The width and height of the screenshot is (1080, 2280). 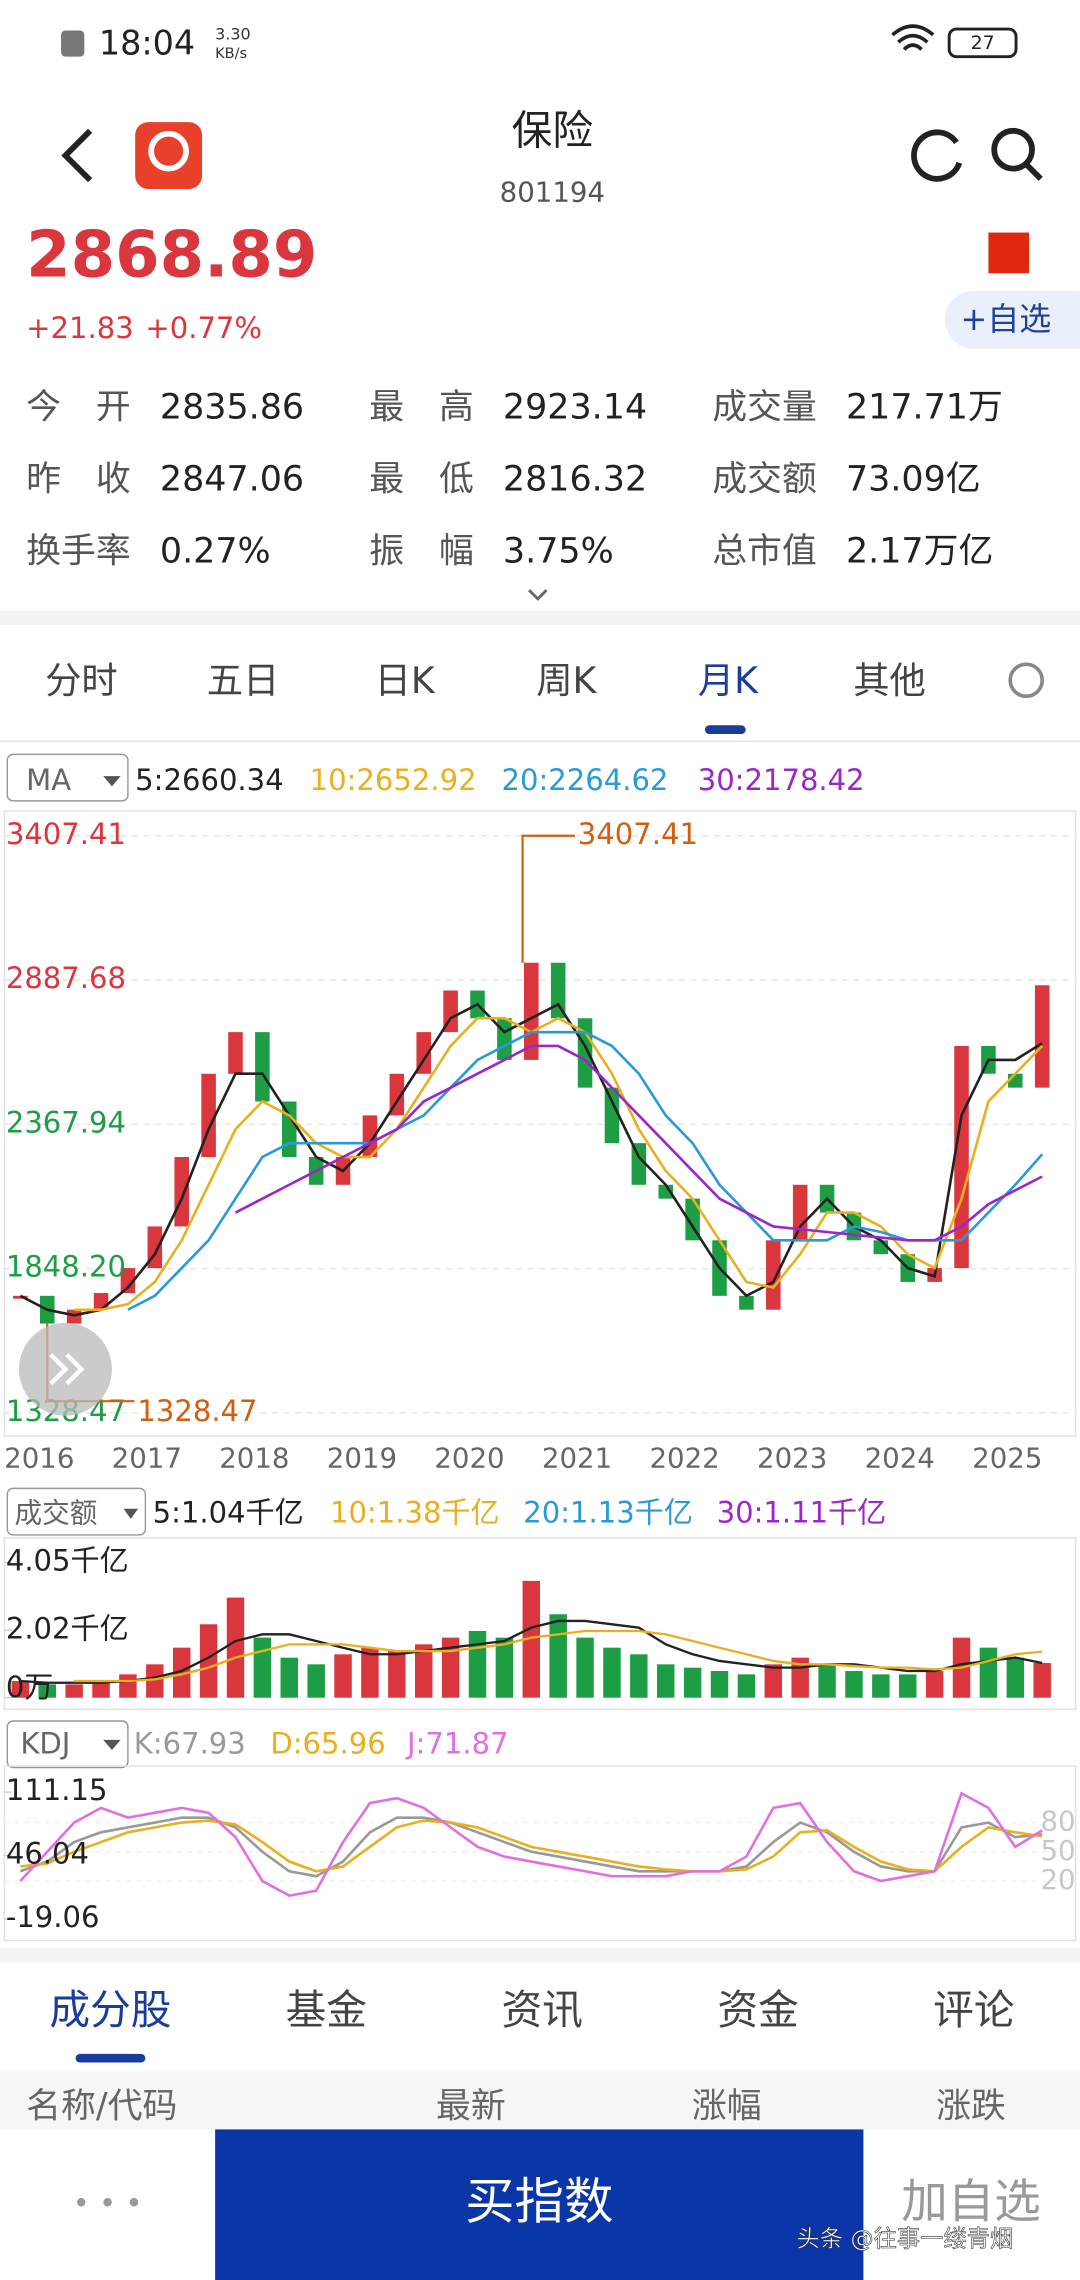 What do you see at coordinates (757, 2010) in the screenshot?
I see `tab: 资金` at bounding box center [757, 2010].